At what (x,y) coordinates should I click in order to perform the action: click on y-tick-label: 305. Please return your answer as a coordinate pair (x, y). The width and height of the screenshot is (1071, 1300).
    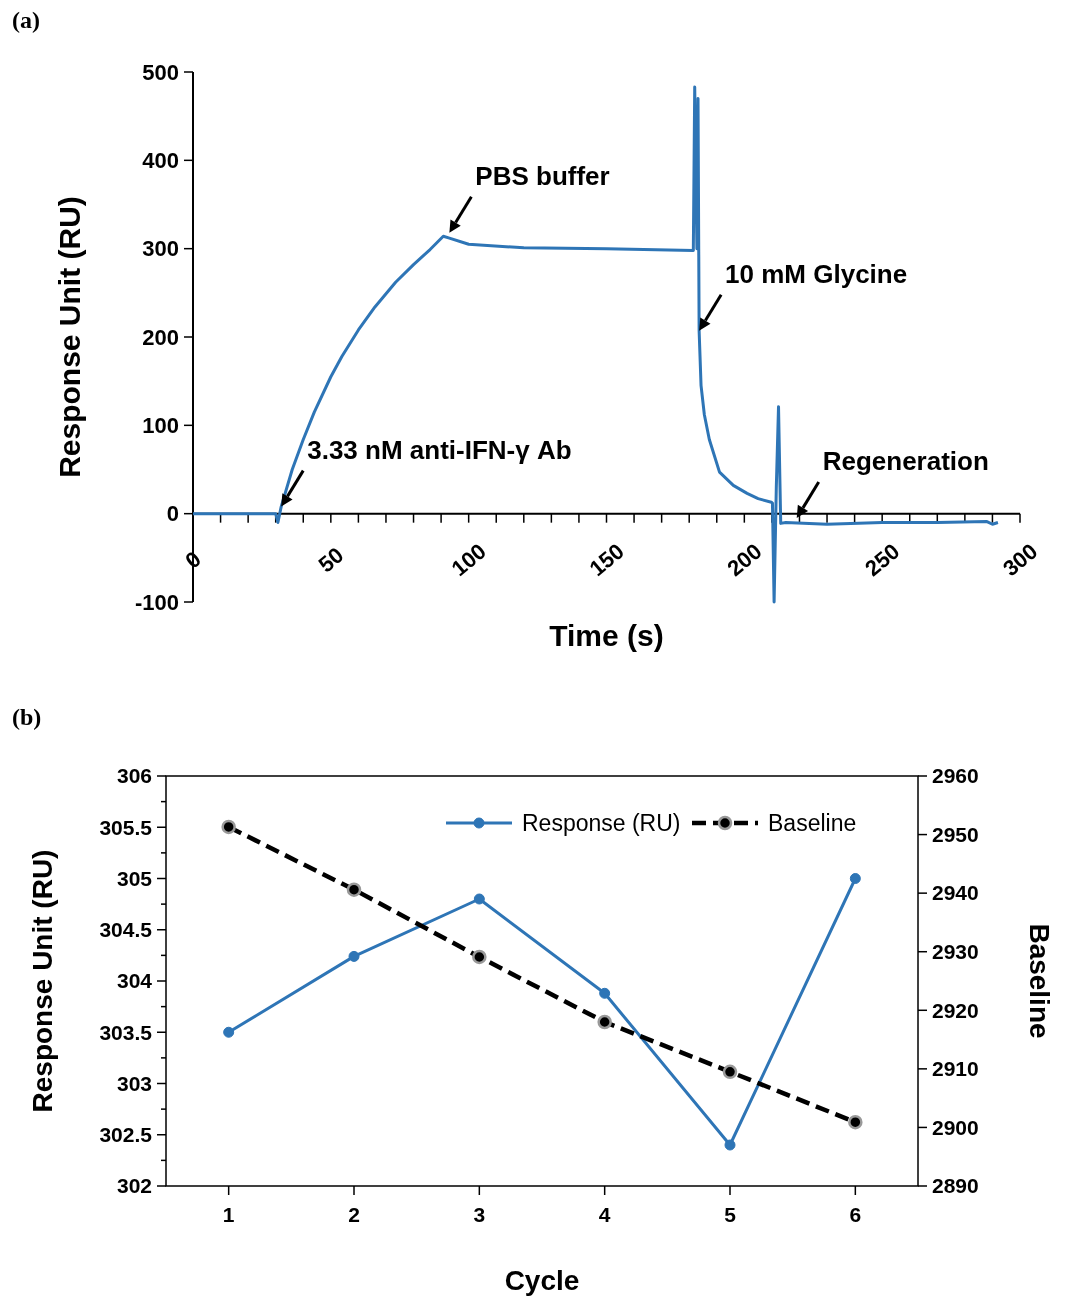
    Looking at the image, I should click on (134, 878).